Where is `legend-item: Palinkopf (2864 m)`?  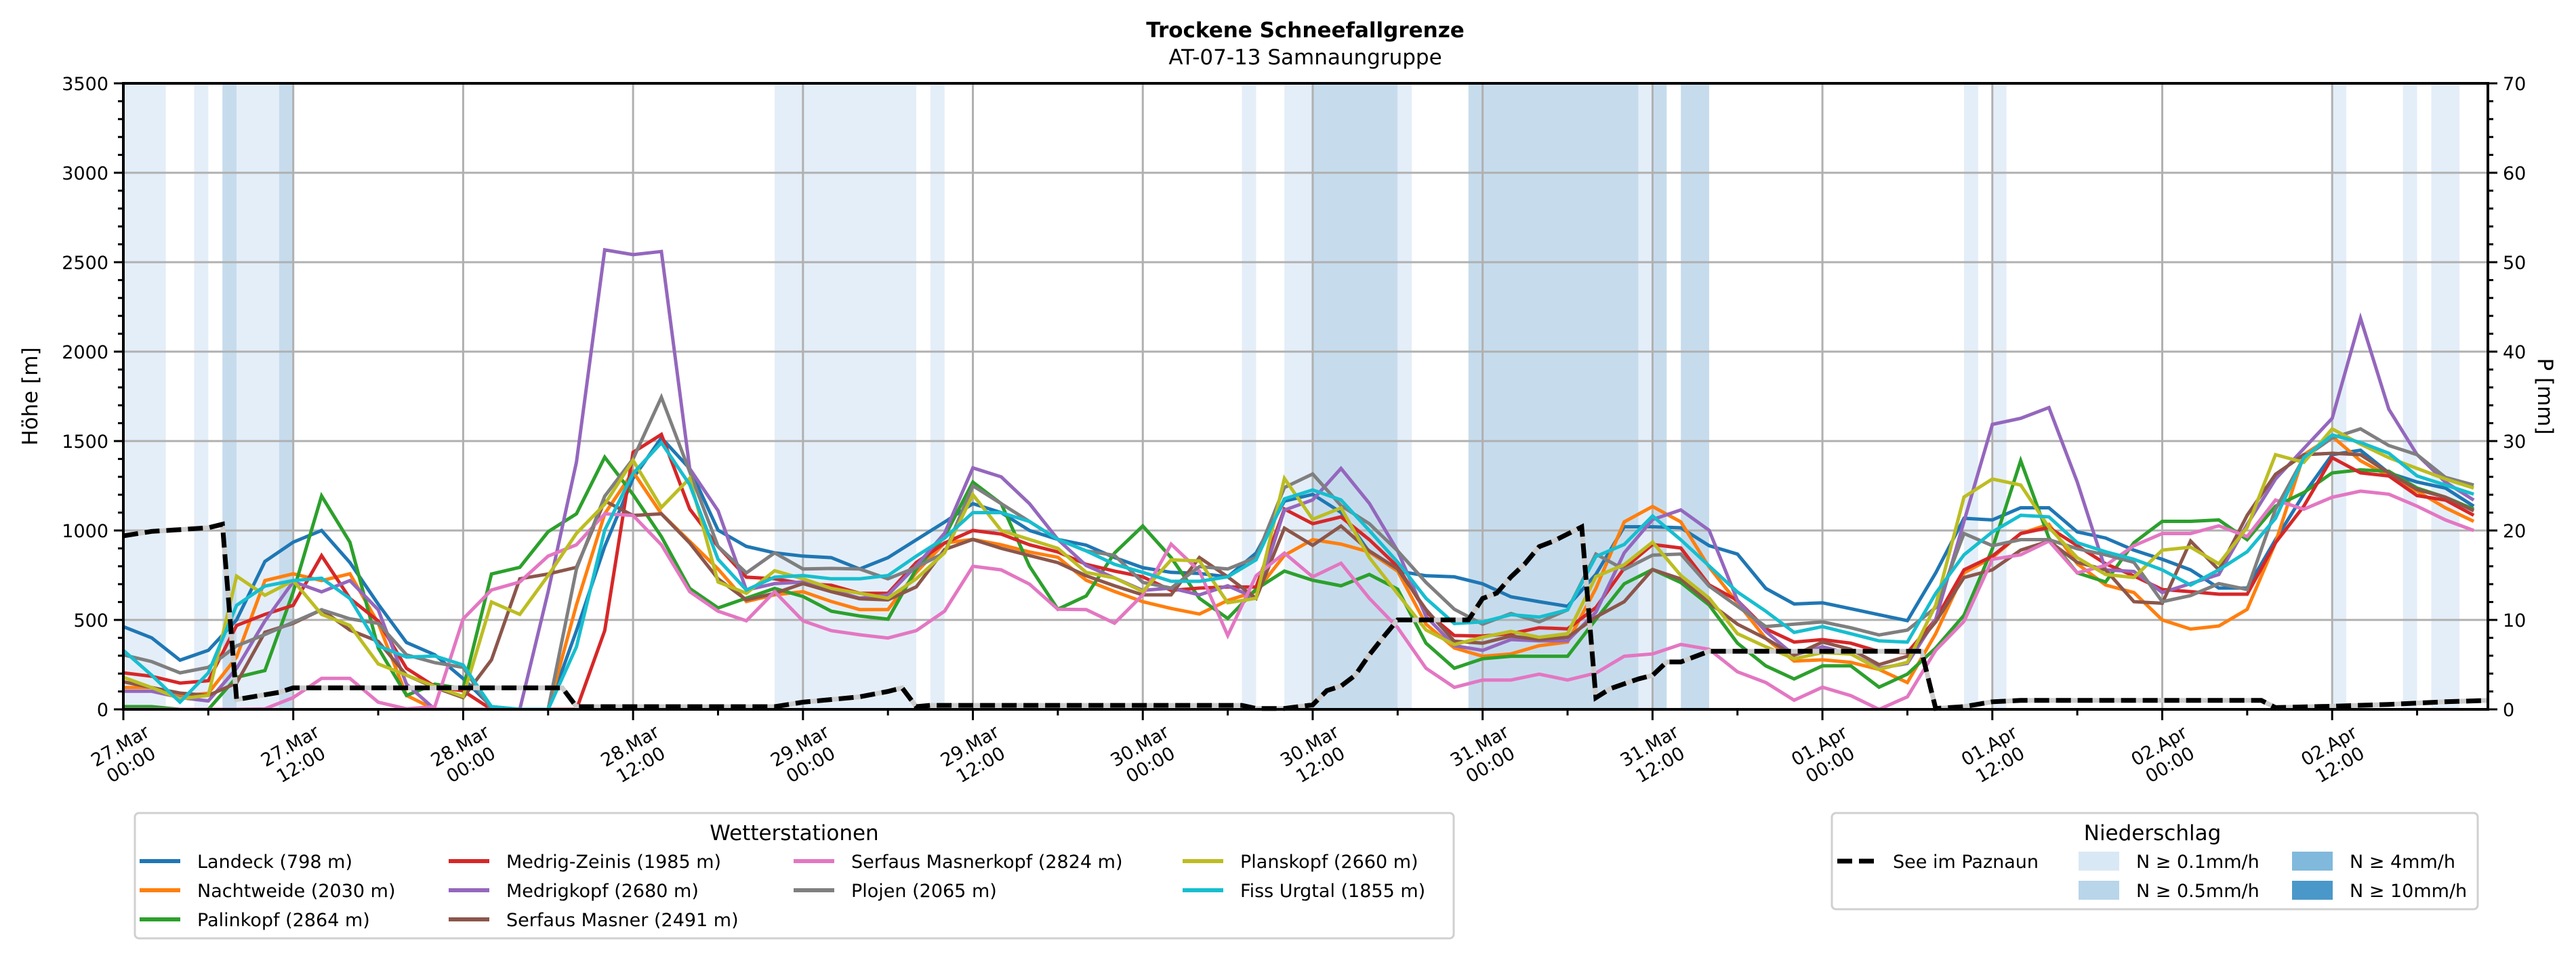 legend-item: Palinkopf (2864 m) is located at coordinates (255, 920).